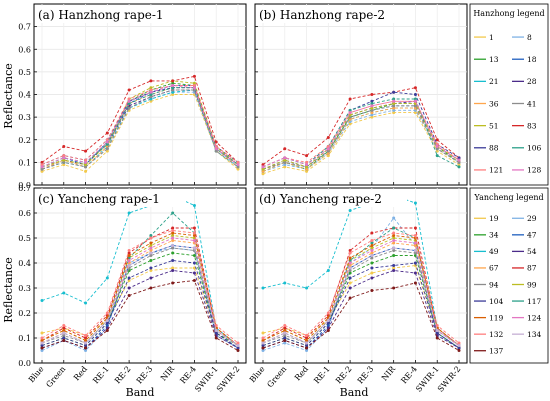 The height and width of the screenshot is (401, 550). I want to click on legend-entry-36: 36, so click(494, 103).